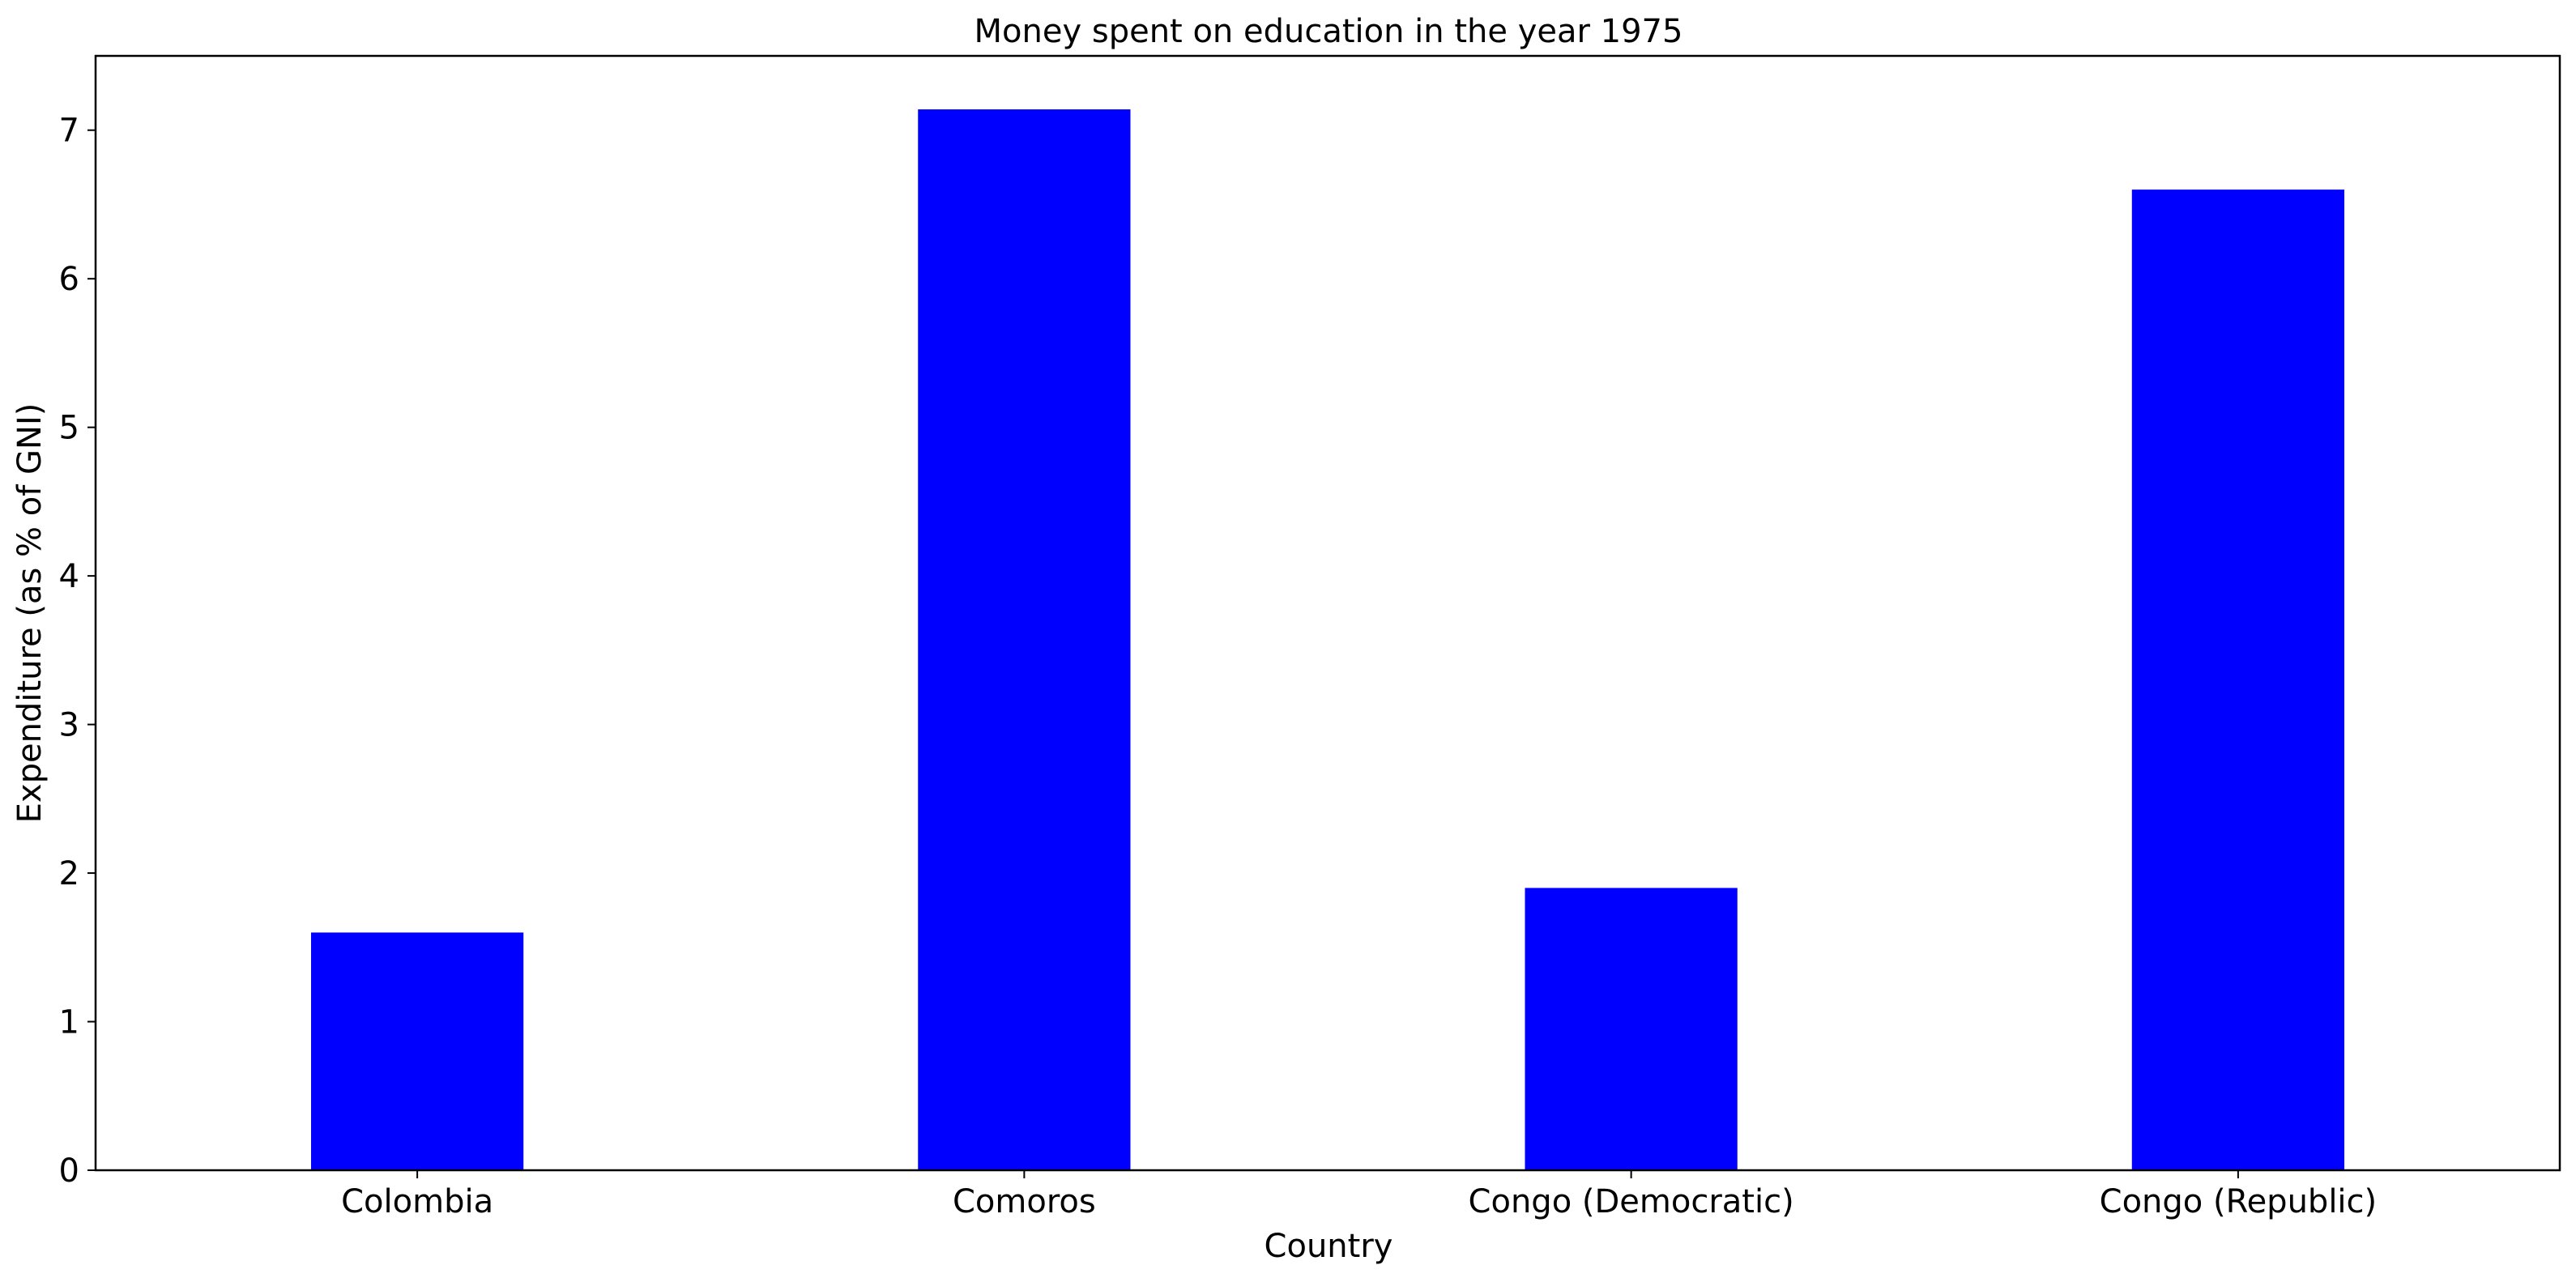 The image size is (2576, 1282). Describe the element at coordinates (30, 613) in the screenshot. I see `y-axis-label: Expenditure (as % of GNI)` at that location.